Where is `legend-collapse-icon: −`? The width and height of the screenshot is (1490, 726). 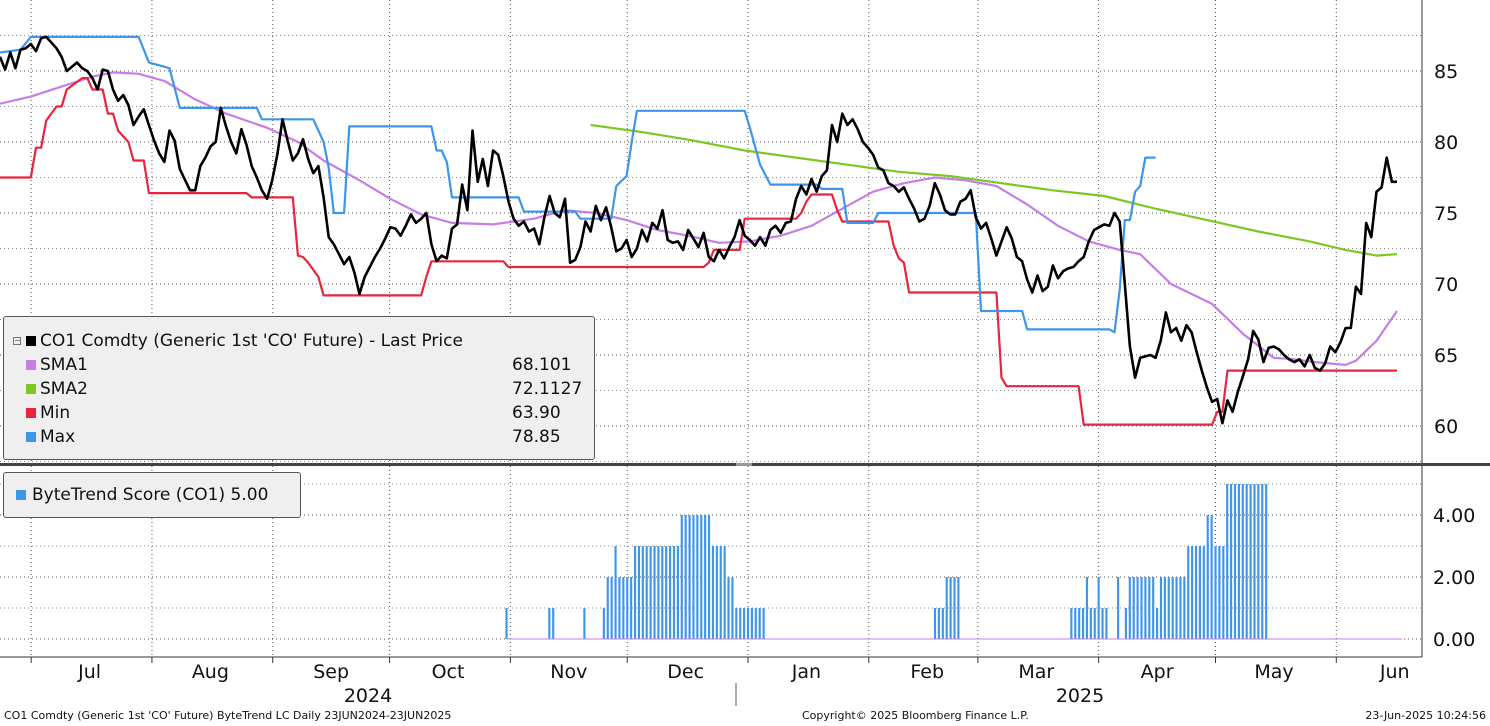 legend-collapse-icon: − is located at coordinates (17, 340).